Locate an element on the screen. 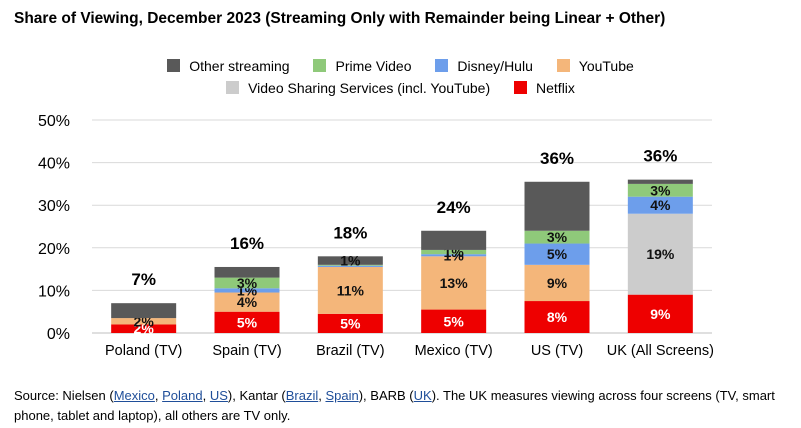  data-label: 1% is located at coordinates (350, 261).